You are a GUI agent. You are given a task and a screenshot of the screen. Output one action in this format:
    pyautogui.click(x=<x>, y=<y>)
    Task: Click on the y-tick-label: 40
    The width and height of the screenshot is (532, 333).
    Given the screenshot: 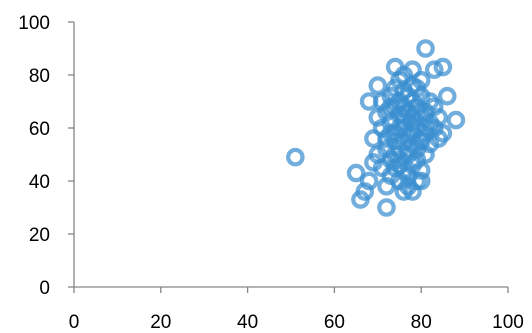 What is the action you would take?
    pyautogui.click(x=39, y=182)
    